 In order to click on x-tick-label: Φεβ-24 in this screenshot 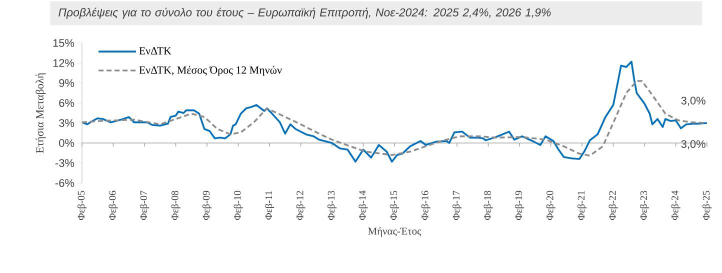, I will do `click(675, 205)`.